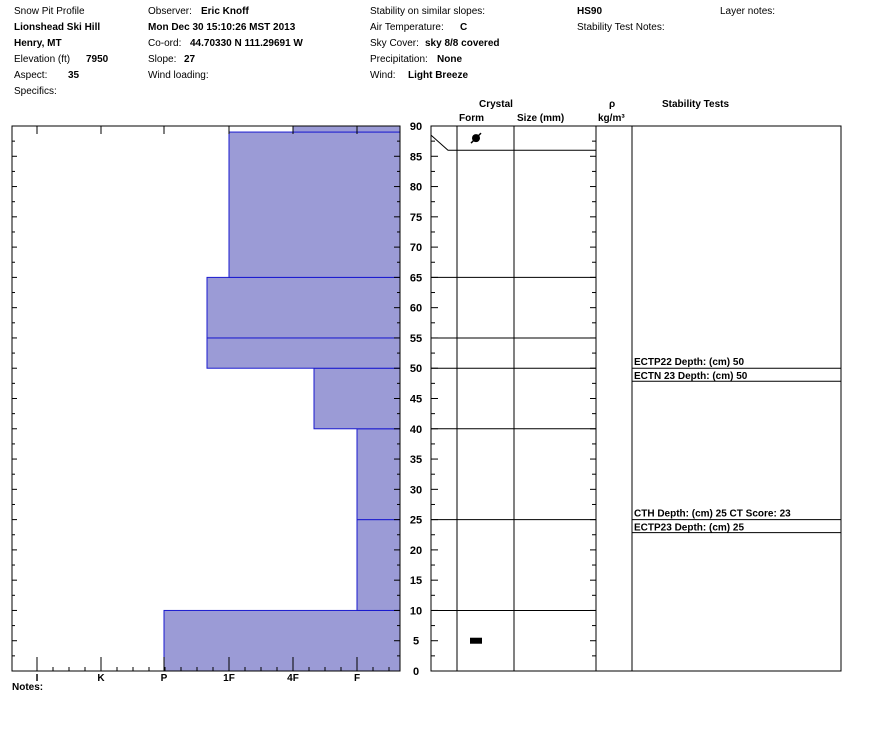 This screenshot has height=750, width=888. Describe the element at coordinates (416, 430) in the screenshot. I see `y-tick-label: 40` at that location.